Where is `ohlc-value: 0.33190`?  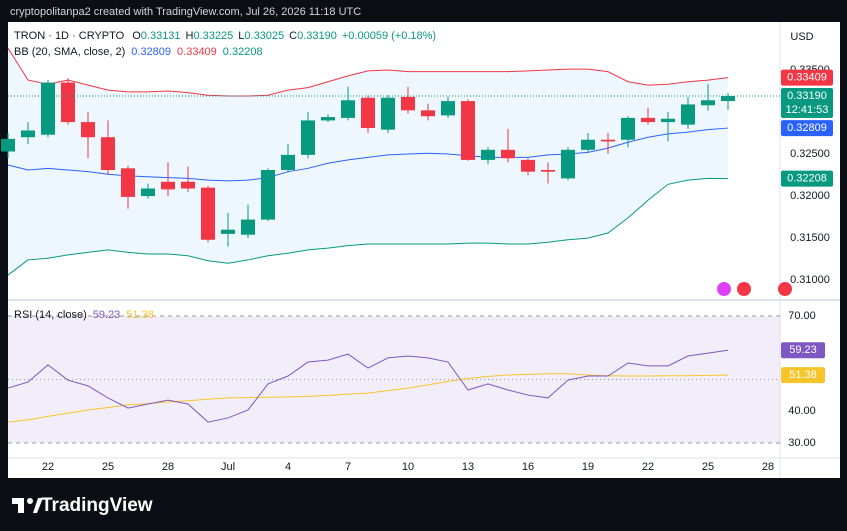
ohlc-value: 0.33190 is located at coordinates (317, 36).